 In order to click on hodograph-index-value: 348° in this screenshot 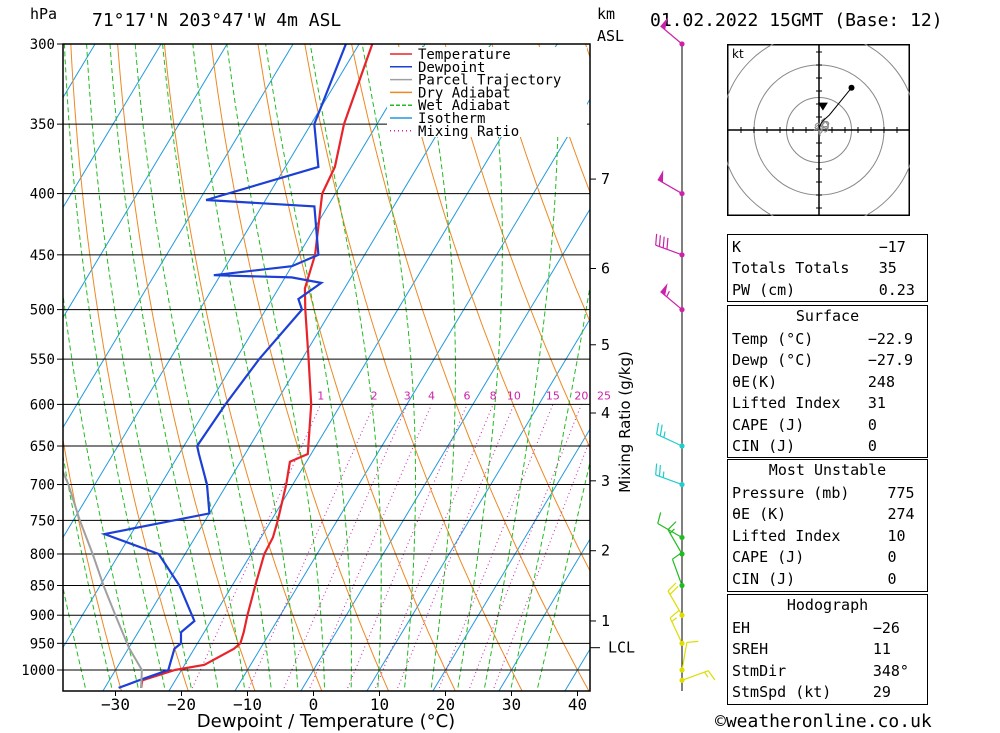, I will do `click(890, 670)`.